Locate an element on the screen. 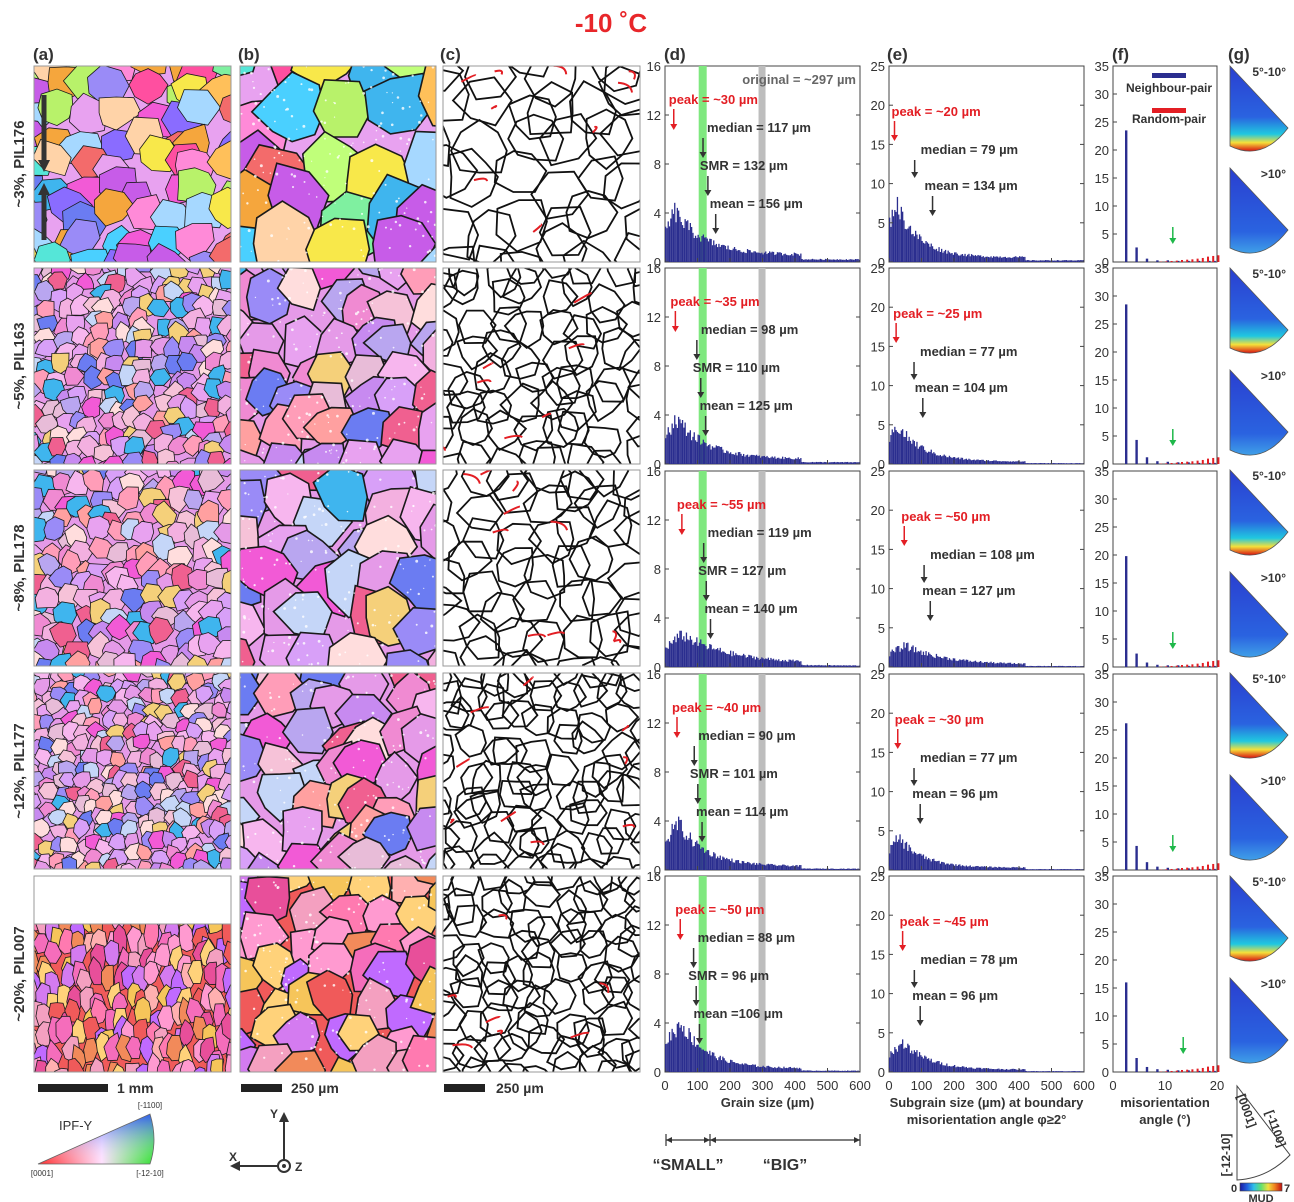  y-tick-label: 16 is located at coordinates (654, 674).